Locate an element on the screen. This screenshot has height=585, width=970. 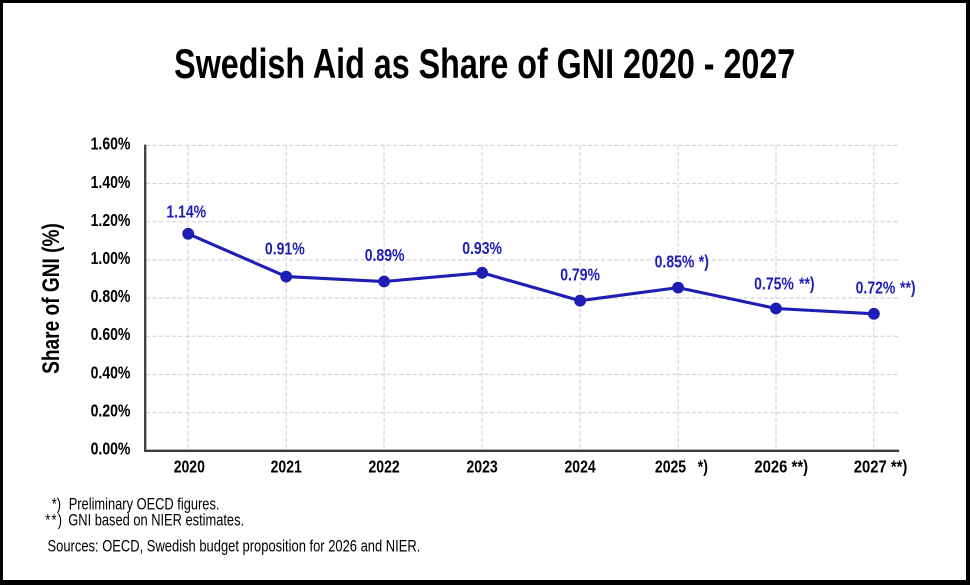
svg-text: 0.85% is located at coordinates (675, 262).